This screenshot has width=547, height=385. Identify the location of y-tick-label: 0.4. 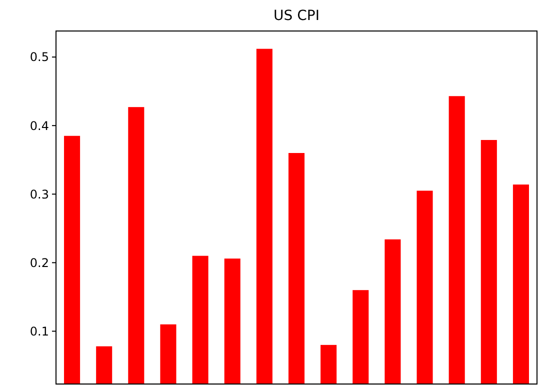
(39, 125).